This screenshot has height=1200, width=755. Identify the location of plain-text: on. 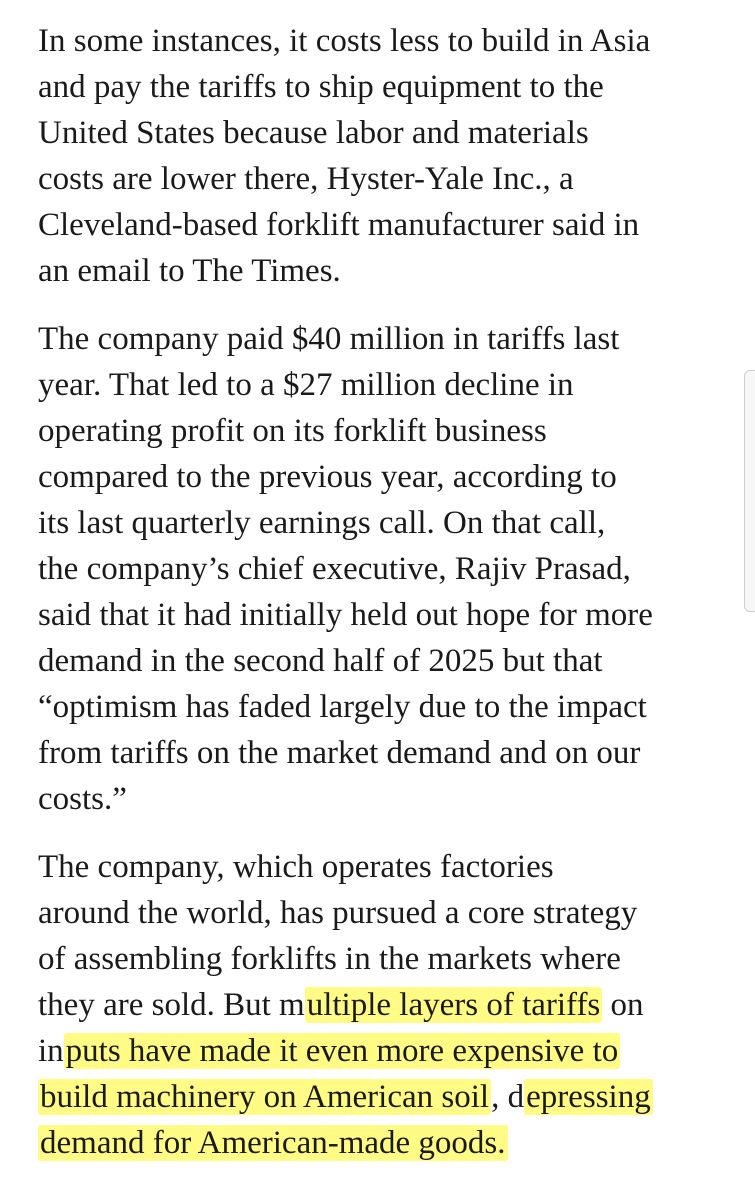
(623, 1005).